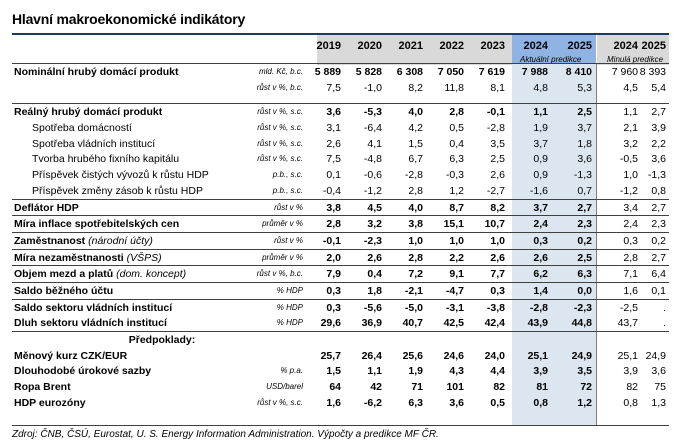 This screenshot has height=446, width=674. What do you see at coordinates (664, 307) in the screenshot?
I see `cell-value: .` at bounding box center [664, 307].